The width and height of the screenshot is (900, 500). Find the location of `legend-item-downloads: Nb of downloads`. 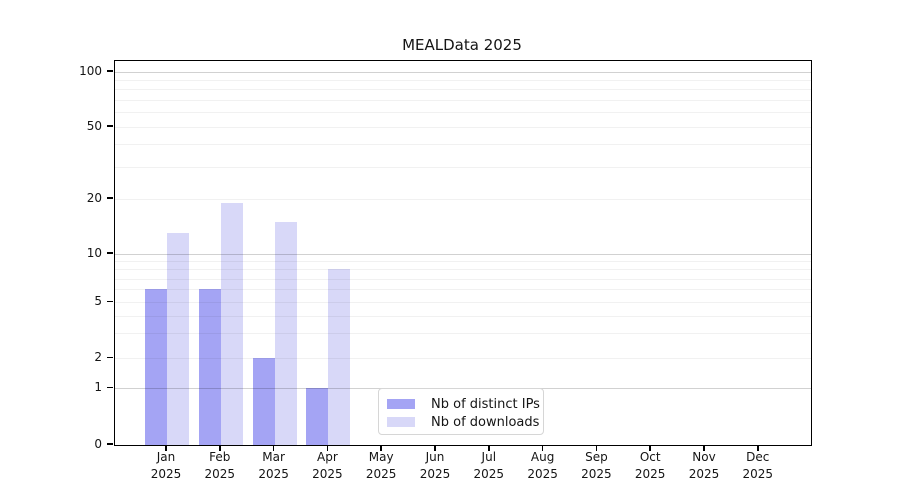

legend-item-downloads: Nb of downloads is located at coordinates (465, 422).